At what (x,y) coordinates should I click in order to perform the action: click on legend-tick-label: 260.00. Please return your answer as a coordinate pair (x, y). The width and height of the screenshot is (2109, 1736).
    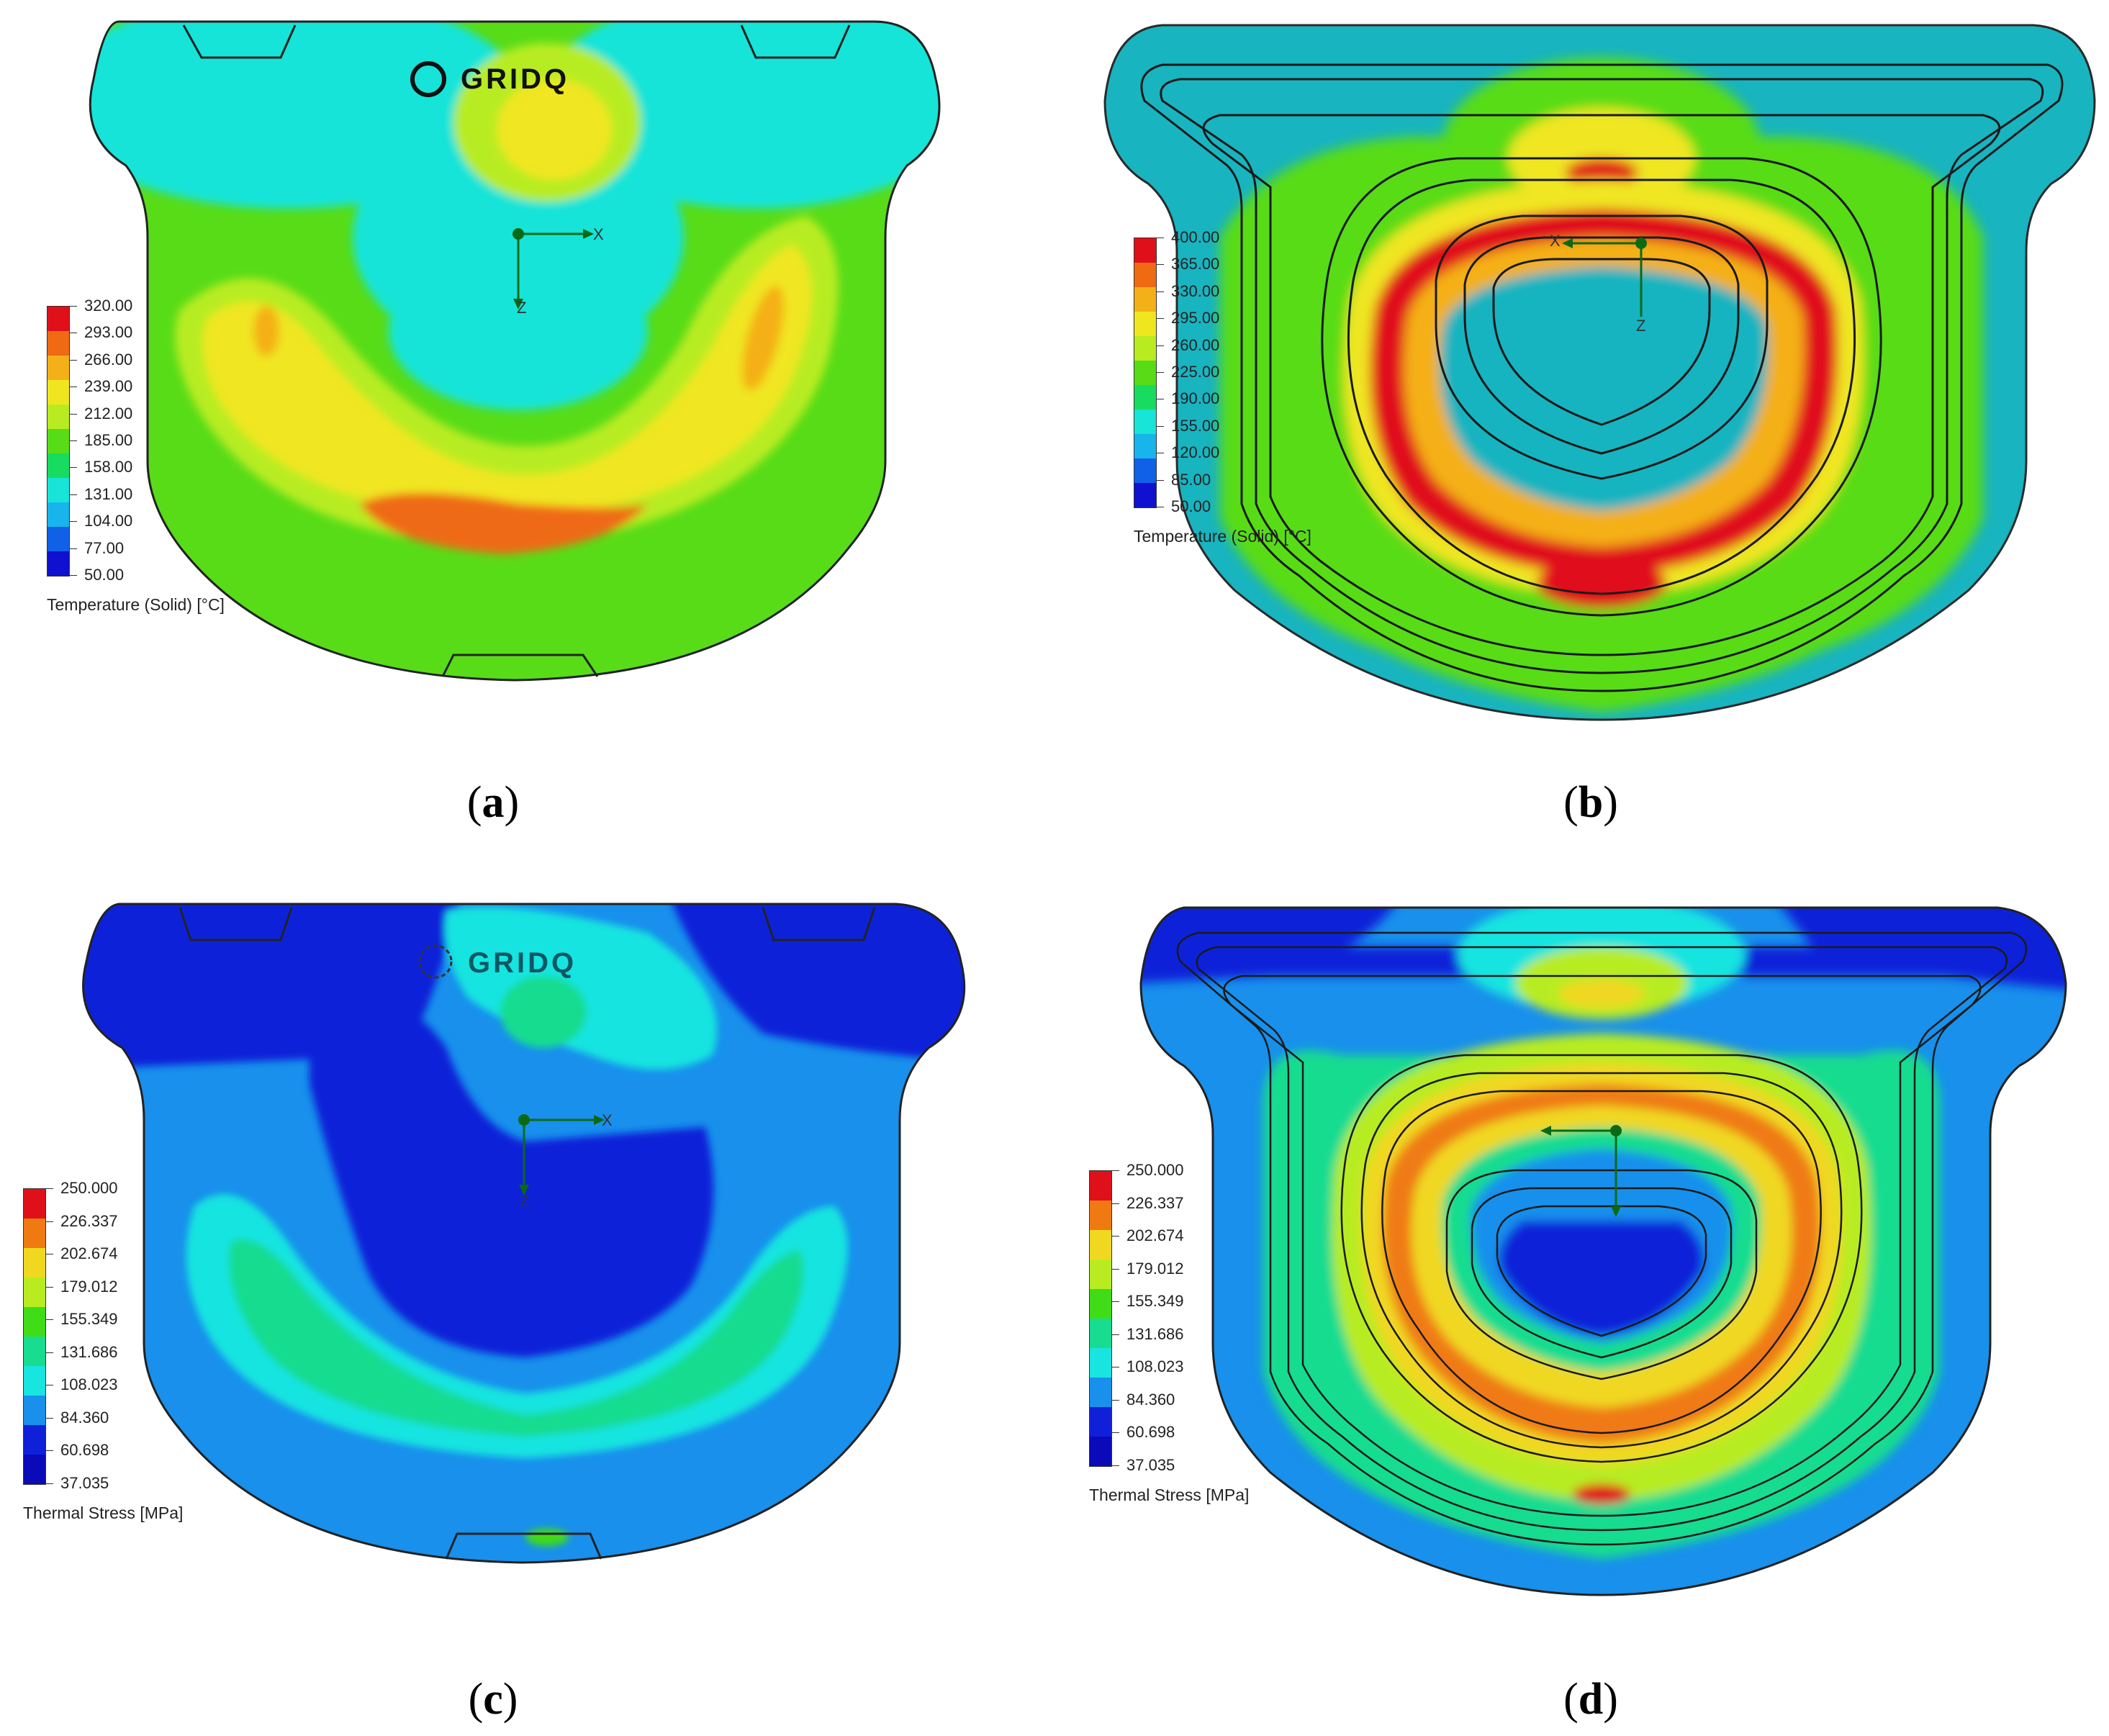
    Looking at the image, I should click on (1195, 344).